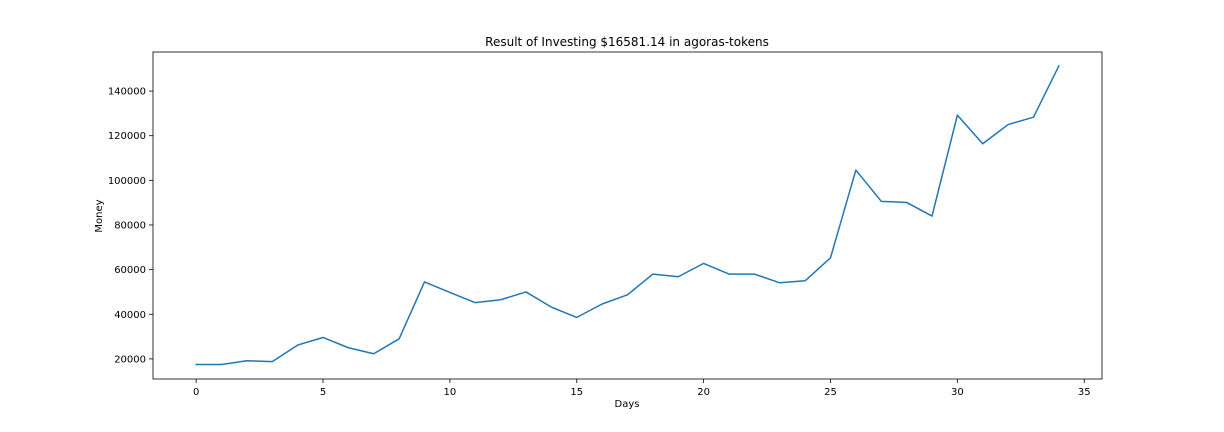 Image resolution: width=1224 pixels, height=432 pixels. What do you see at coordinates (1084, 392) in the screenshot?
I see `x-tick-label: 35` at bounding box center [1084, 392].